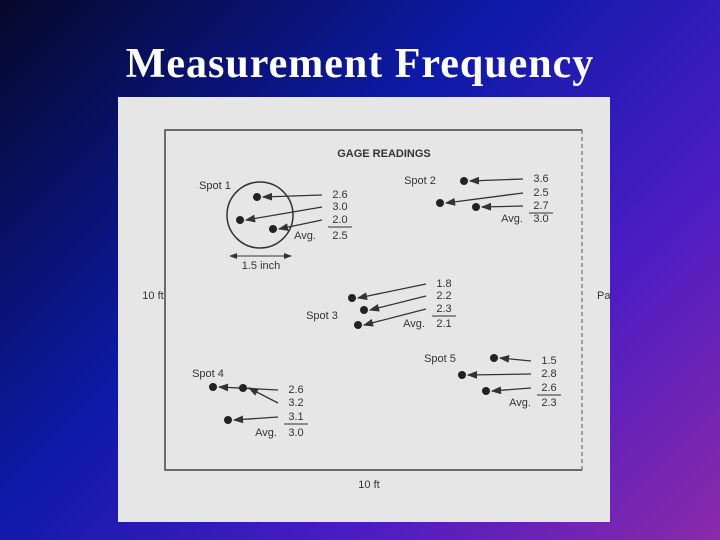 This screenshot has height=540, width=720. Describe the element at coordinates (540, 179) in the screenshot. I see `reading: 3.6` at that location.